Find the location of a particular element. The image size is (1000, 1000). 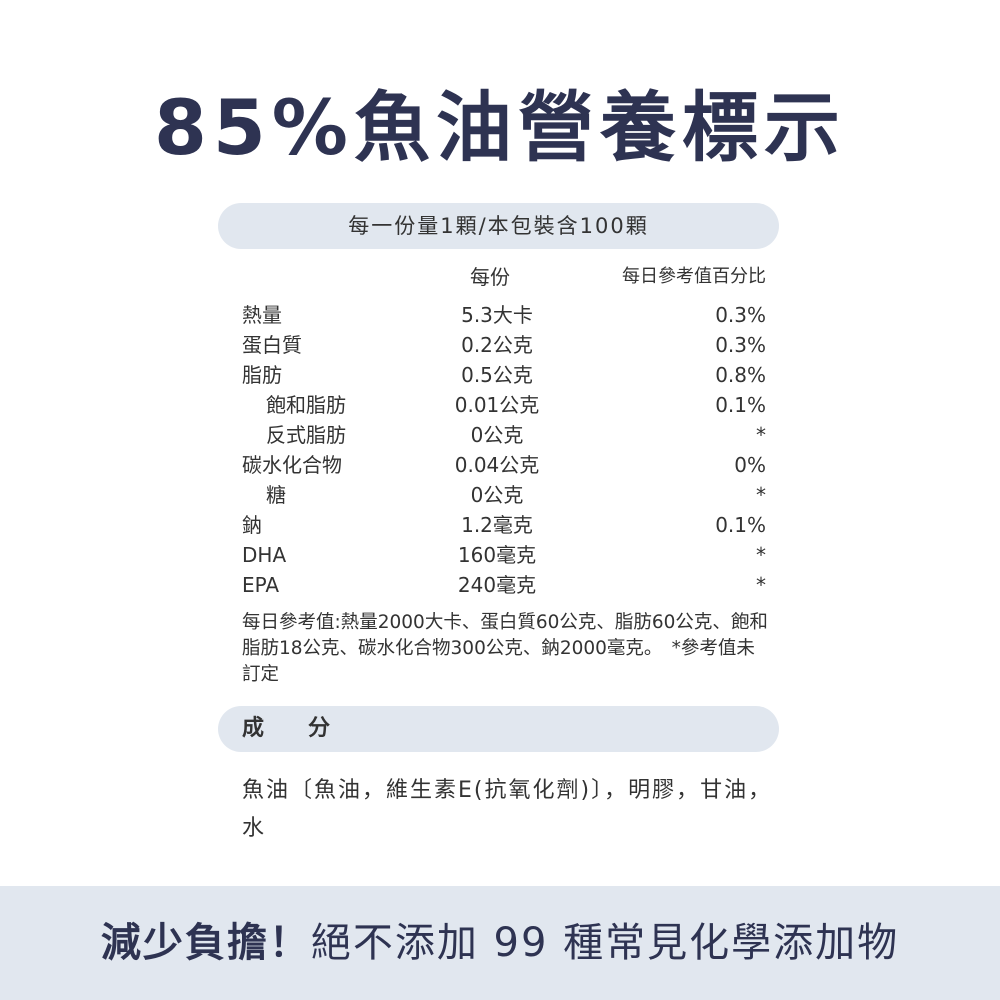

nutrient-daily-pct: 0.8% is located at coordinates (740, 375).